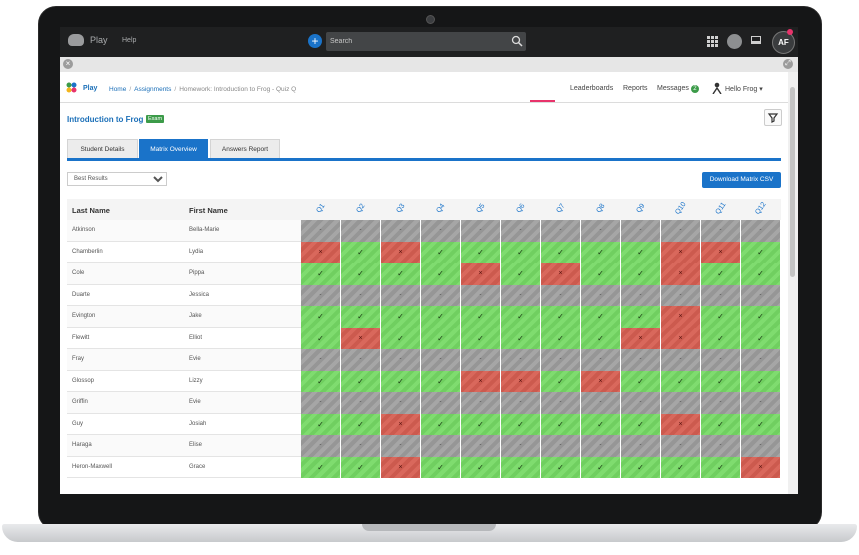 This screenshot has height=555, width=859. Describe the element at coordinates (635, 88) in the screenshot. I see `reports-link: Reports` at that location.